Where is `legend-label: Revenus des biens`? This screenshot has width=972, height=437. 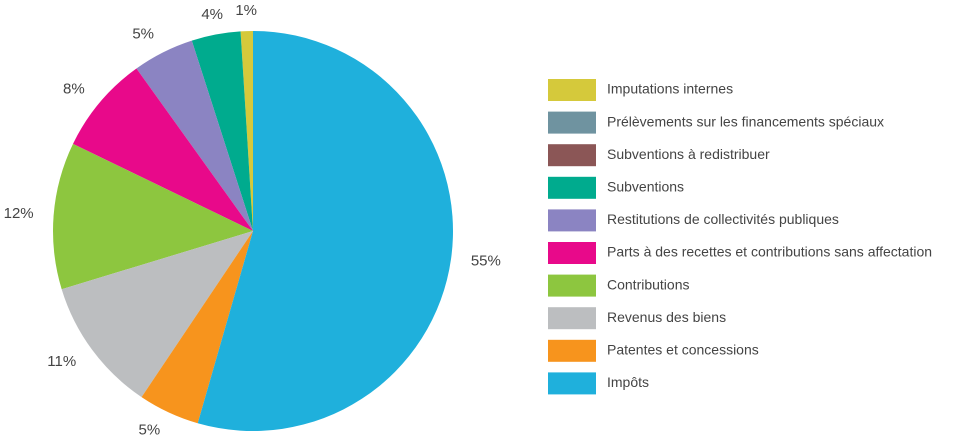 legend-label: Revenus des biens is located at coordinates (666, 317).